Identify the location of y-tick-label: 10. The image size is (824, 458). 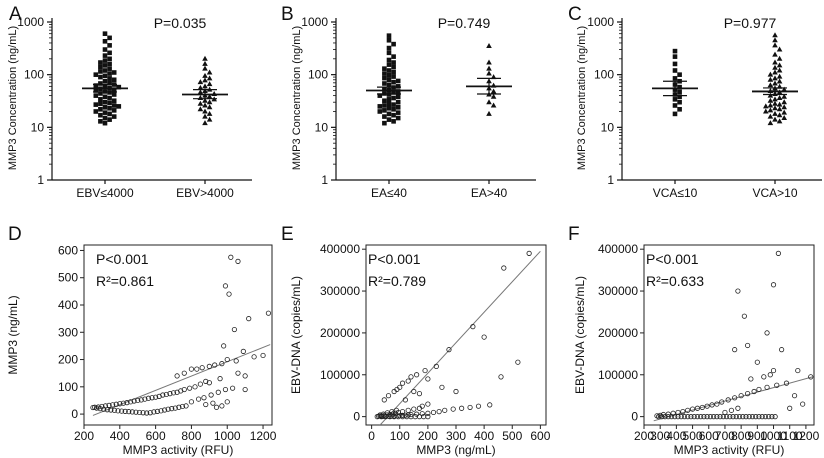
(608, 127).